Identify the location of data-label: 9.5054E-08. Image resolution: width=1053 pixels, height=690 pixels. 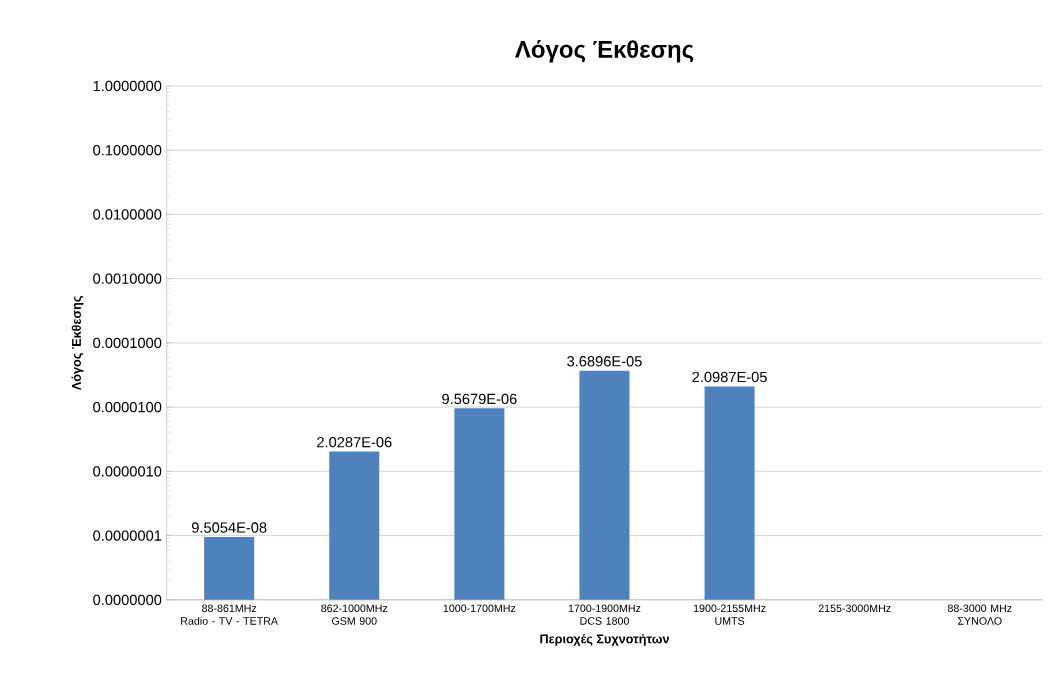
(229, 527).